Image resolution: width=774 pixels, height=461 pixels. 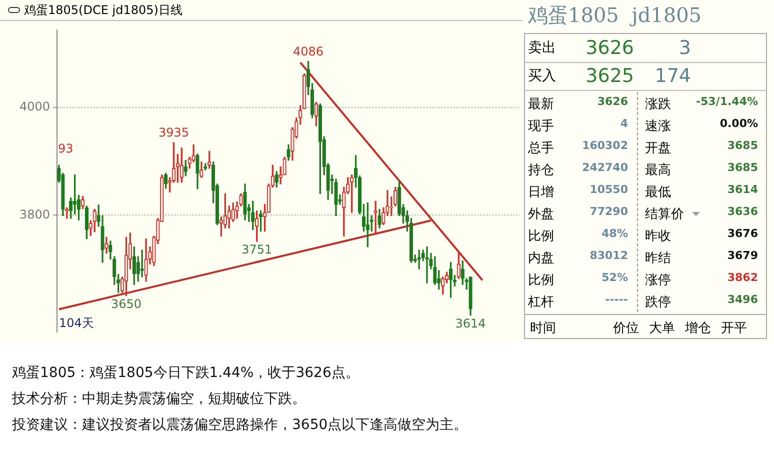 What do you see at coordinates (742, 299) in the screenshot?
I see `text: 3496` at bounding box center [742, 299].